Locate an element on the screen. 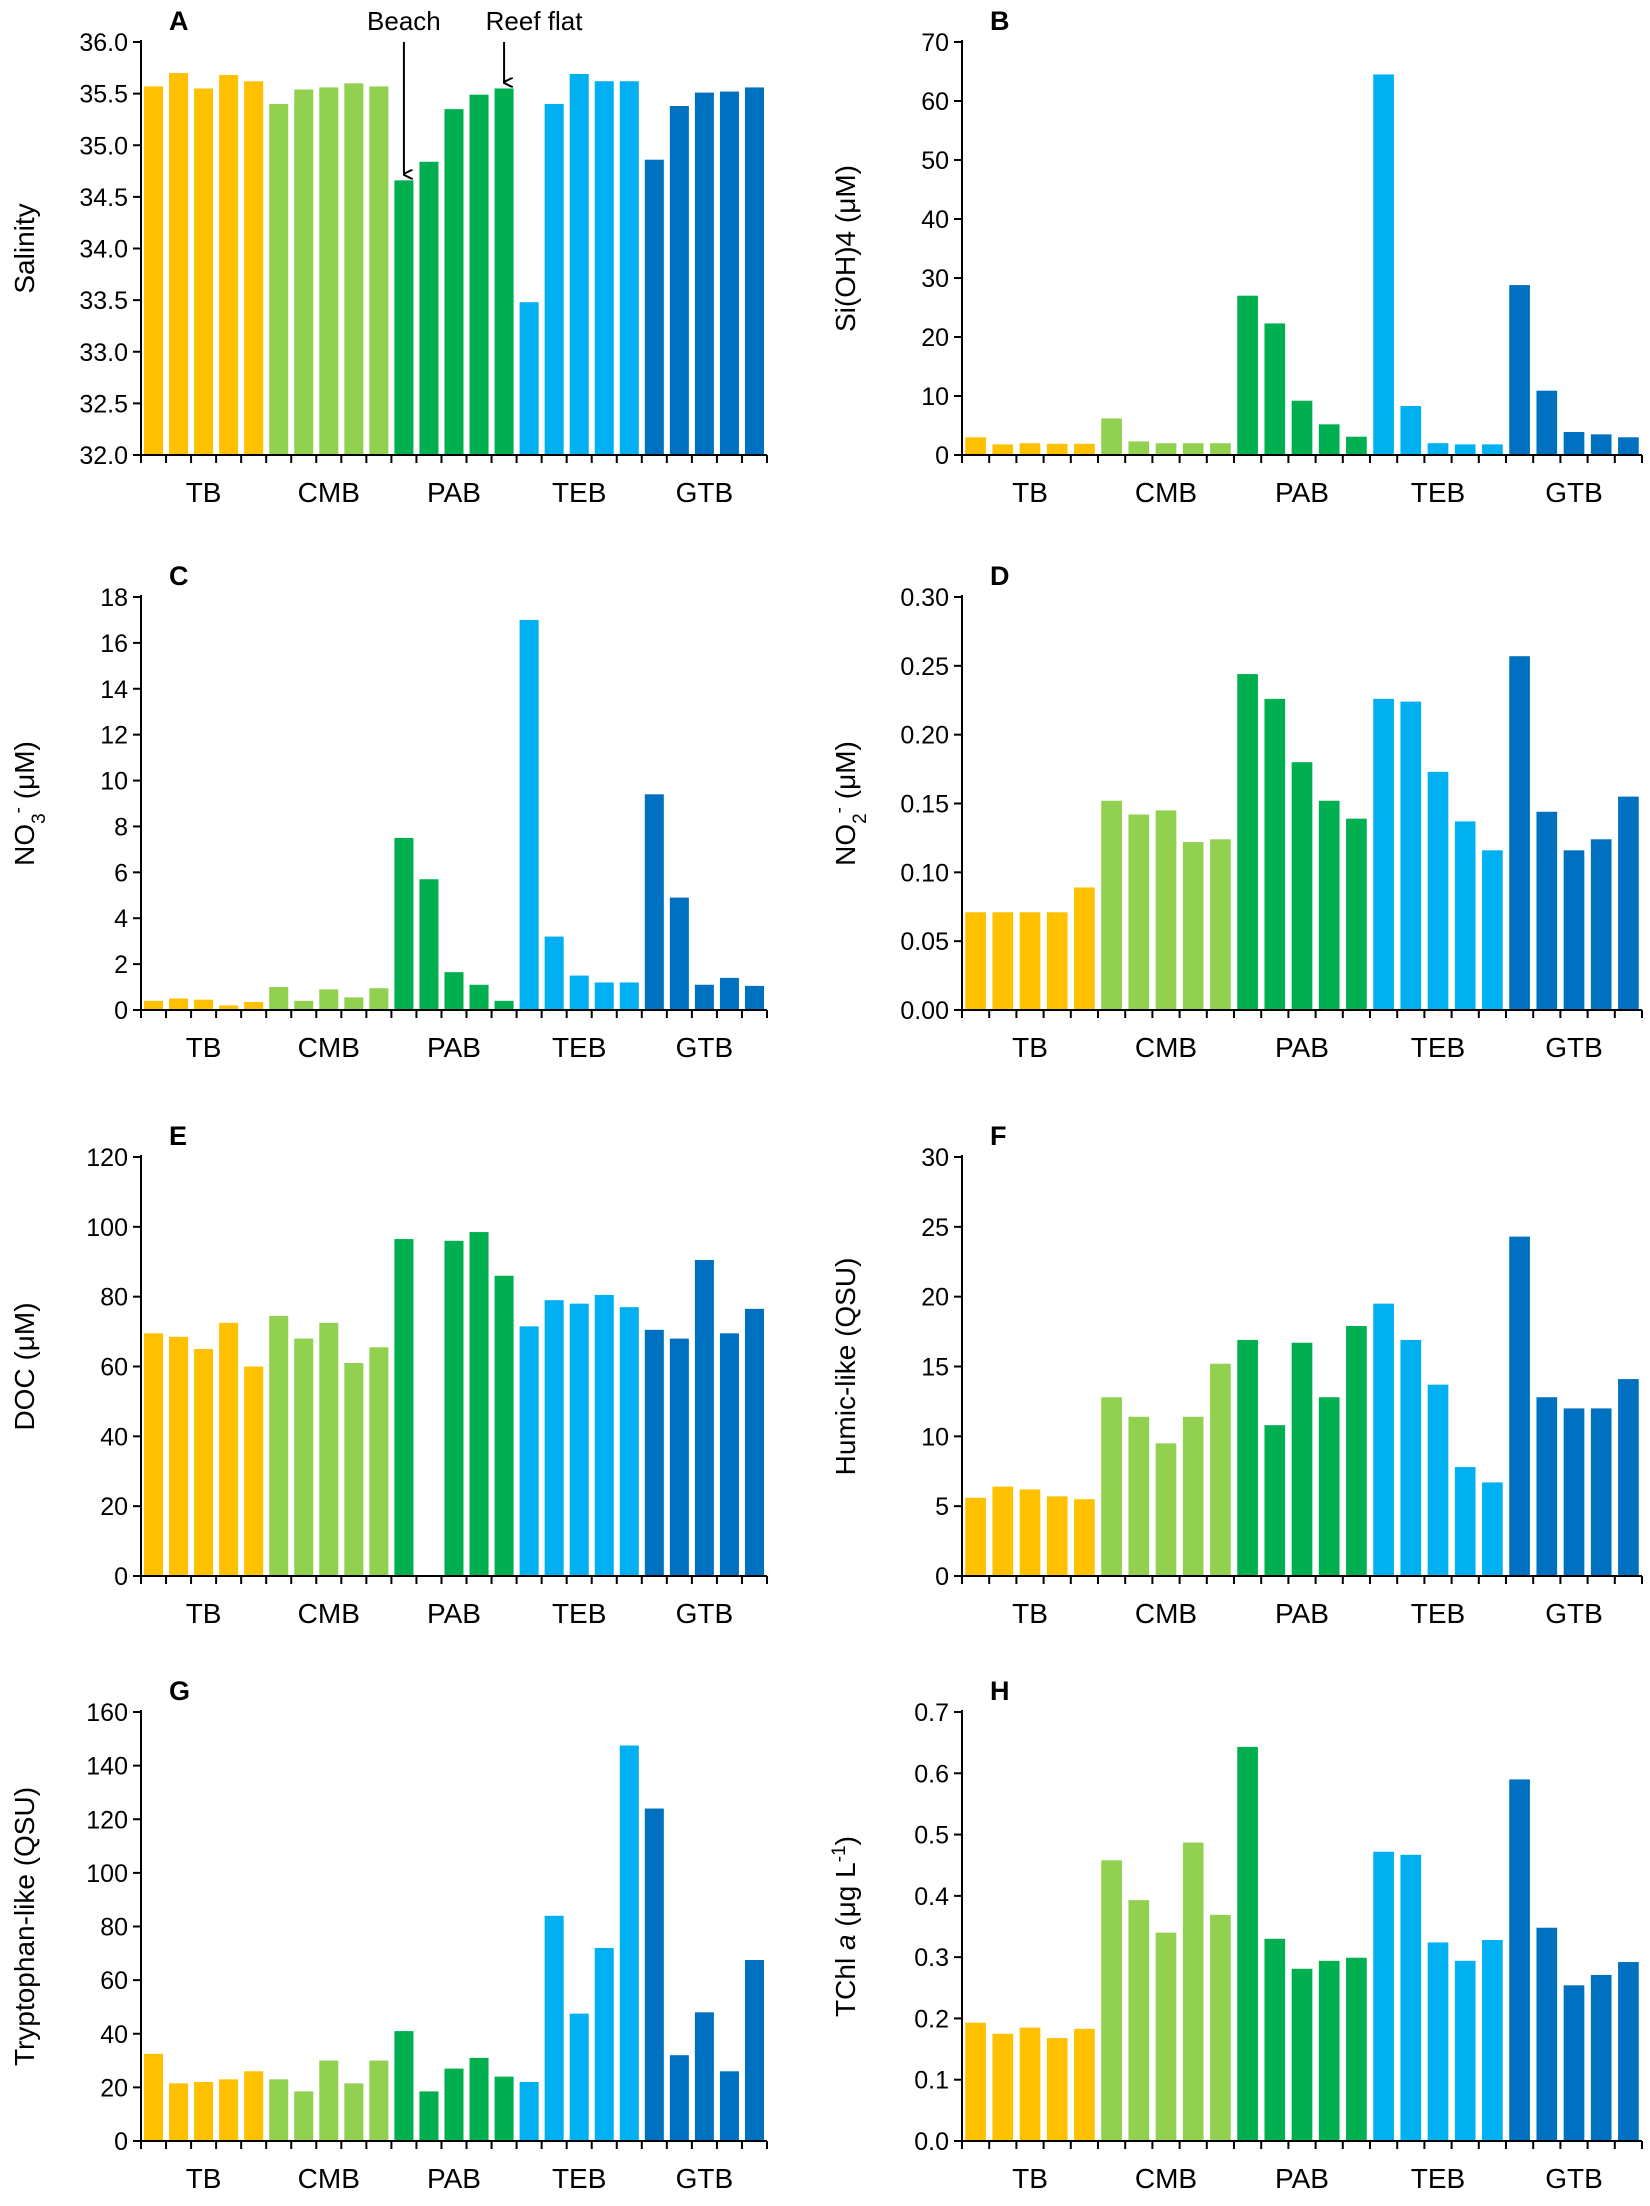 Image resolution: width=1650 pixels, height=2206 pixels. y-tick-label-H: 0.0 is located at coordinates (931, 2142).